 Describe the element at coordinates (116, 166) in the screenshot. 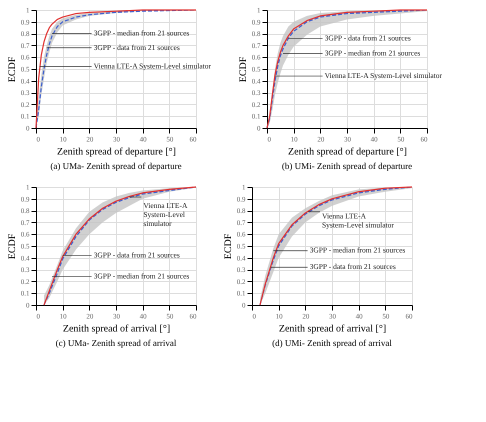

I see `text: (a) UMa- Zenith spread of departure` at that location.